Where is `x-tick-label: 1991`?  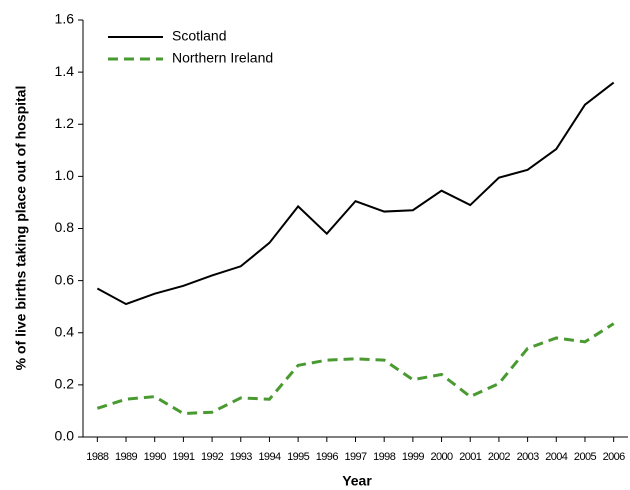
x-tick-label: 1991 is located at coordinates (183, 457).